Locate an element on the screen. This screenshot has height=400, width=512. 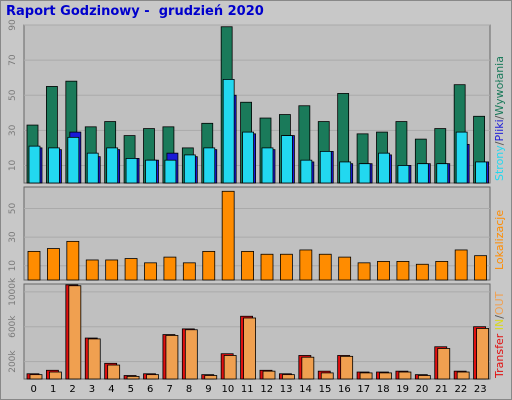
x-tick-label: 5 is located at coordinates (131, 389).